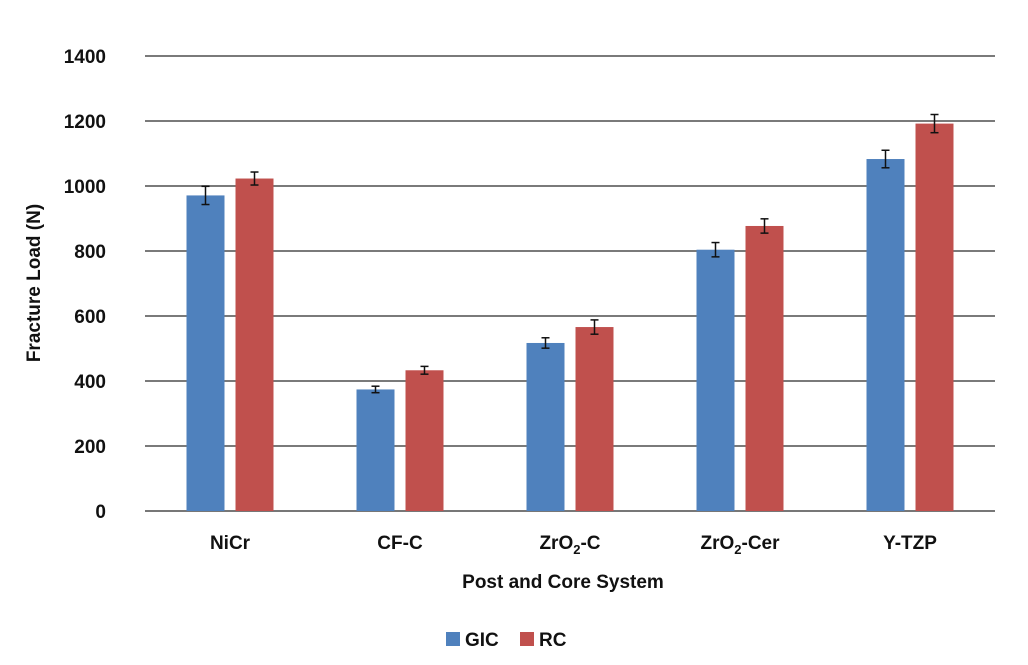 This screenshot has width=1028, height=665. What do you see at coordinates (230, 543) in the screenshot?
I see `x-tick-label: NiCr` at bounding box center [230, 543].